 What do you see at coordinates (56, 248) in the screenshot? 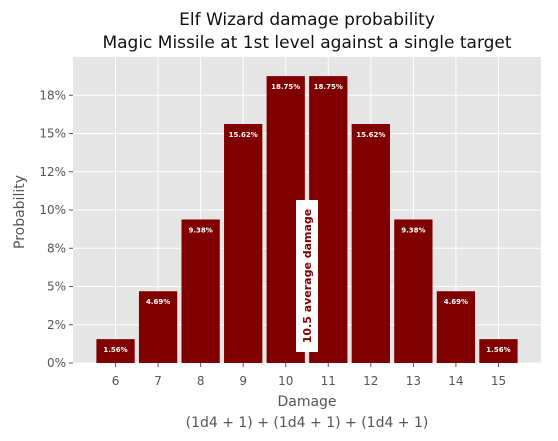
I see `y-tick-label: 8%` at bounding box center [56, 248].